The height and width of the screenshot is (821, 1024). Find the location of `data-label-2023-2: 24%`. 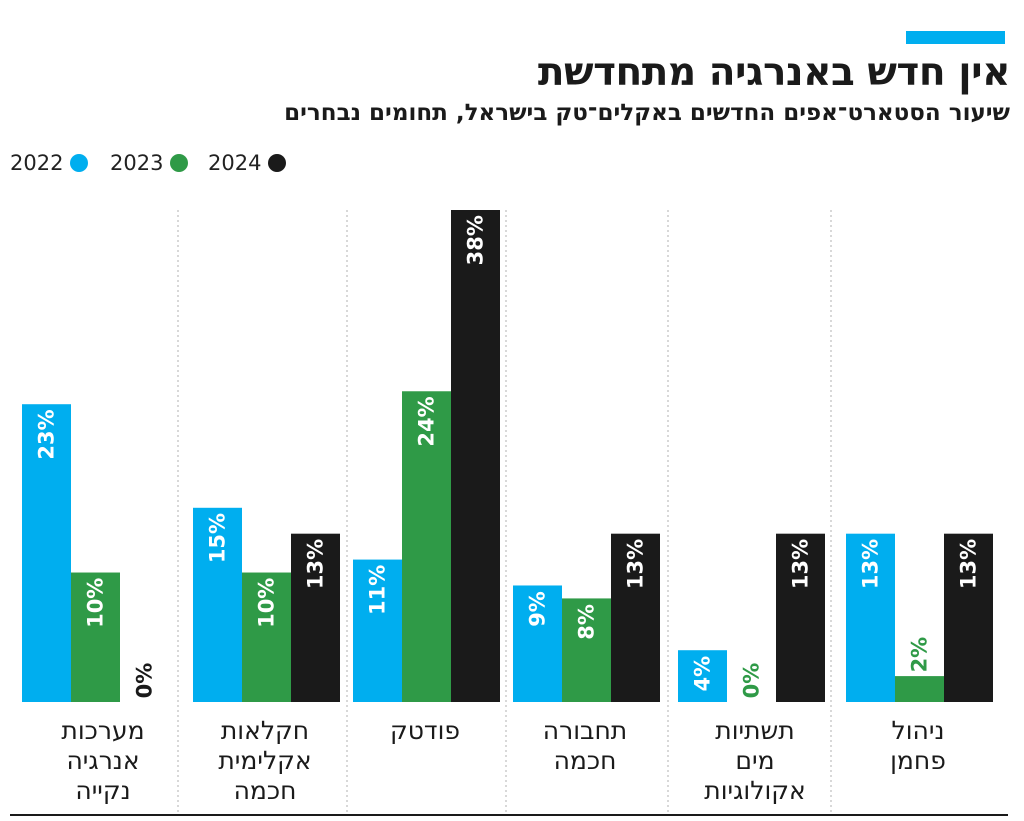

data-label-2023-2: 24% is located at coordinates (427, 421).